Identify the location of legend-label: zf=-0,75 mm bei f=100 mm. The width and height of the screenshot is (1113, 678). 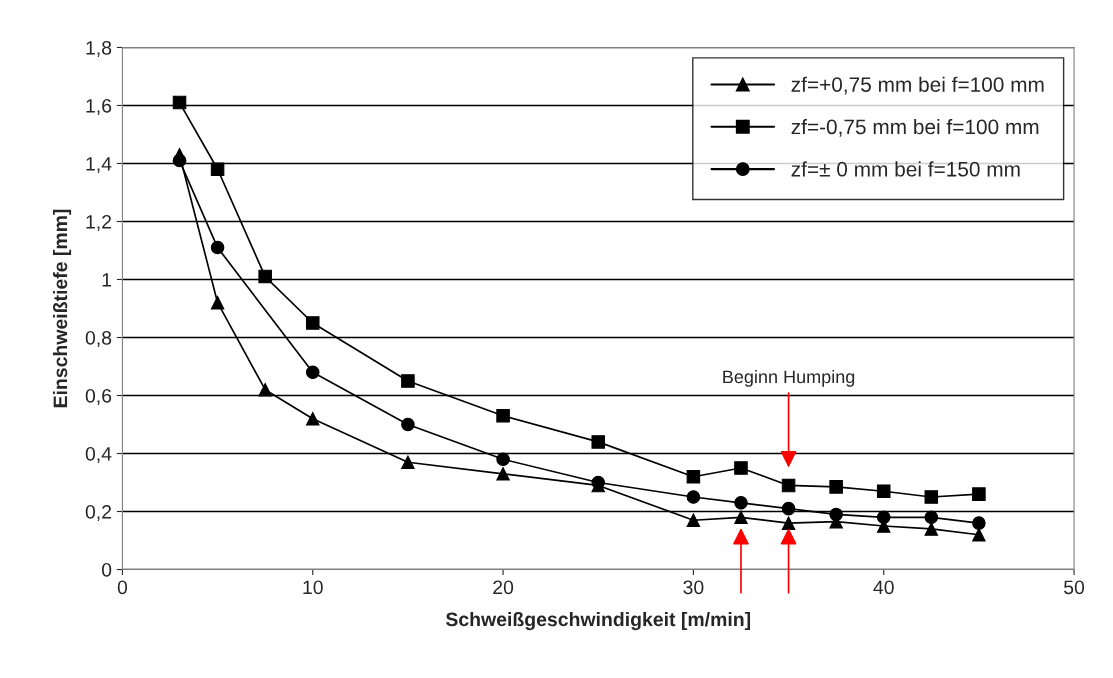
(915, 127).